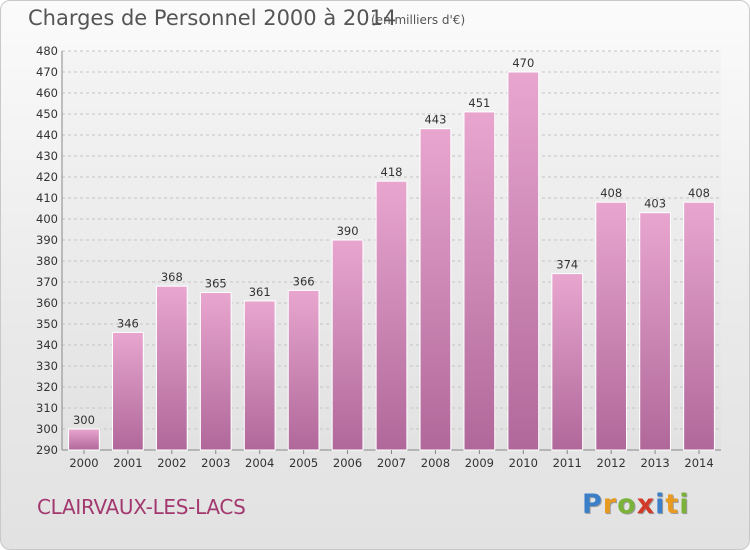 This screenshot has height=550, width=750. Describe the element at coordinates (47, 450) in the screenshot. I see `y-tick-label: 290` at that location.